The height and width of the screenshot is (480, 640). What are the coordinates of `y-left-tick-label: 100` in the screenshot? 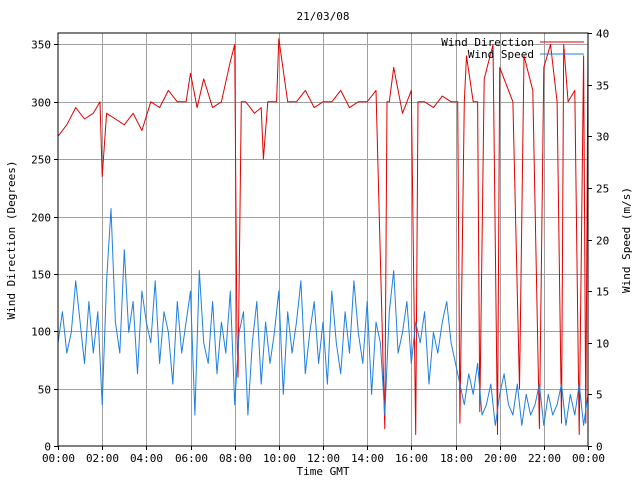 It's located at (41, 332).